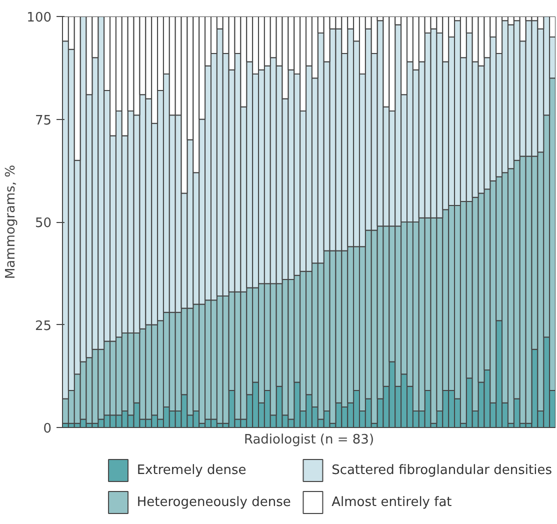  Describe the element at coordinates (392, 502) in the screenshot. I see `legend-label: Almost entirely fat` at that location.